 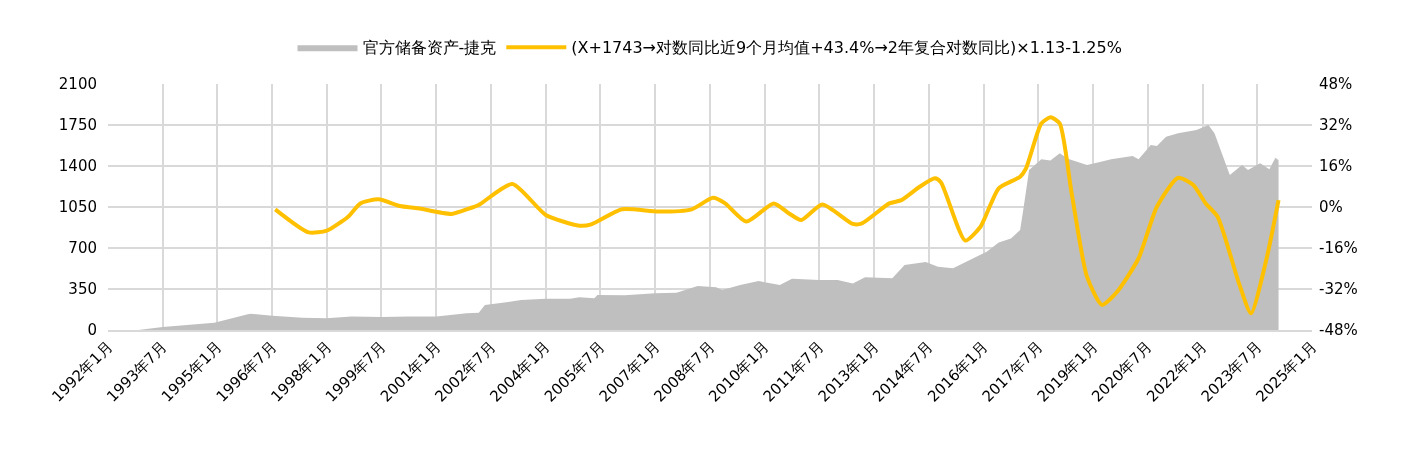 What do you see at coordinates (429, 48) in the screenshot?
I see `legend-label: 官方储备资产-捷克` at bounding box center [429, 48].